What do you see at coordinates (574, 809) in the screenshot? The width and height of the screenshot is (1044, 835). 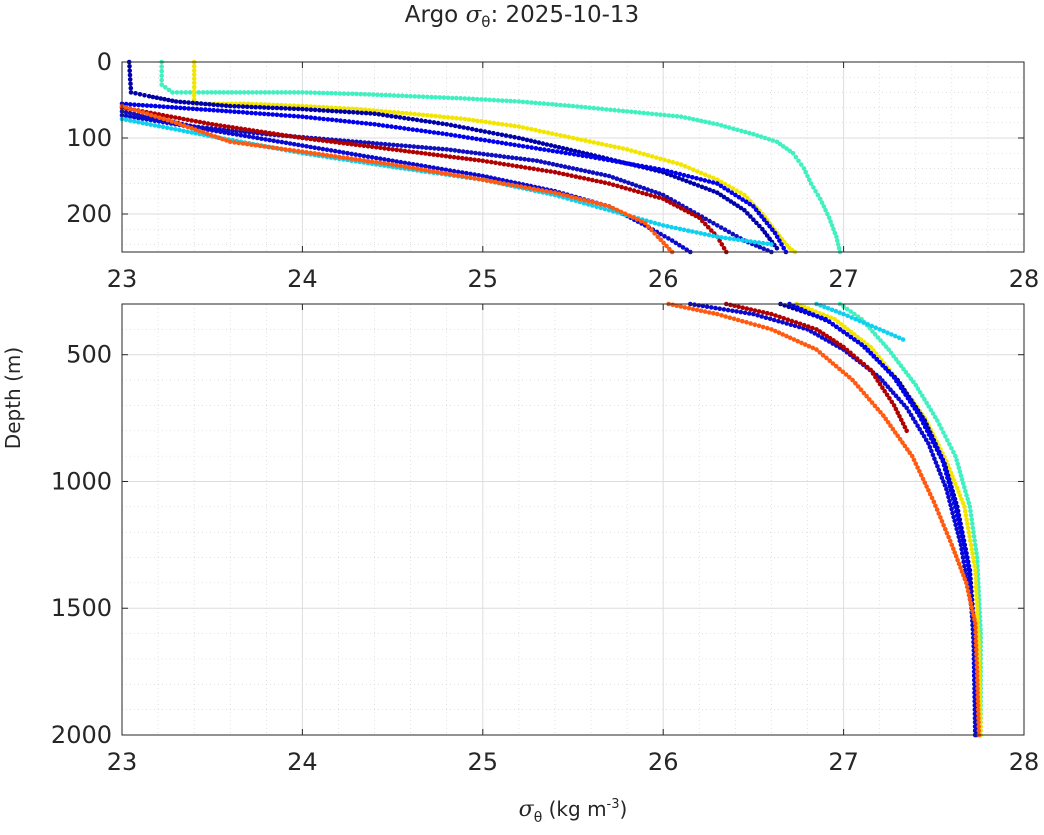 I see `x-axis-units: (kg m` at bounding box center [574, 809].